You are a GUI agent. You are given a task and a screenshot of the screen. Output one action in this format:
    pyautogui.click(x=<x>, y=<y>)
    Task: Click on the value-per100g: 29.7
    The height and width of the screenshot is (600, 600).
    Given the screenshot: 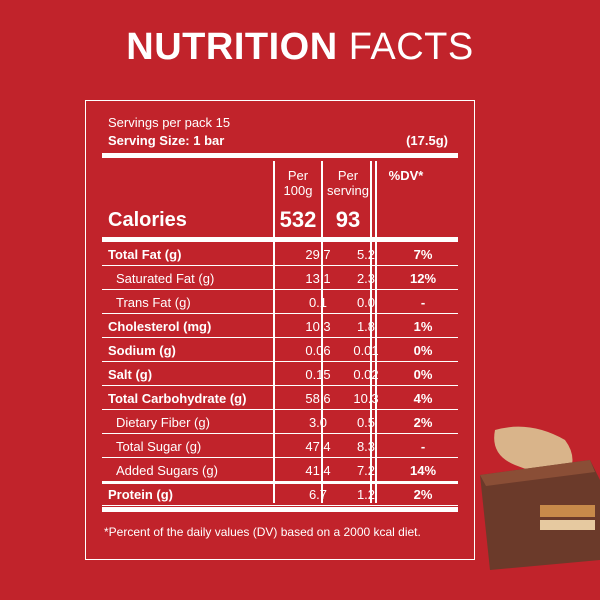 What is the action you would take?
    pyautogui.click(x=318, y=254)
    